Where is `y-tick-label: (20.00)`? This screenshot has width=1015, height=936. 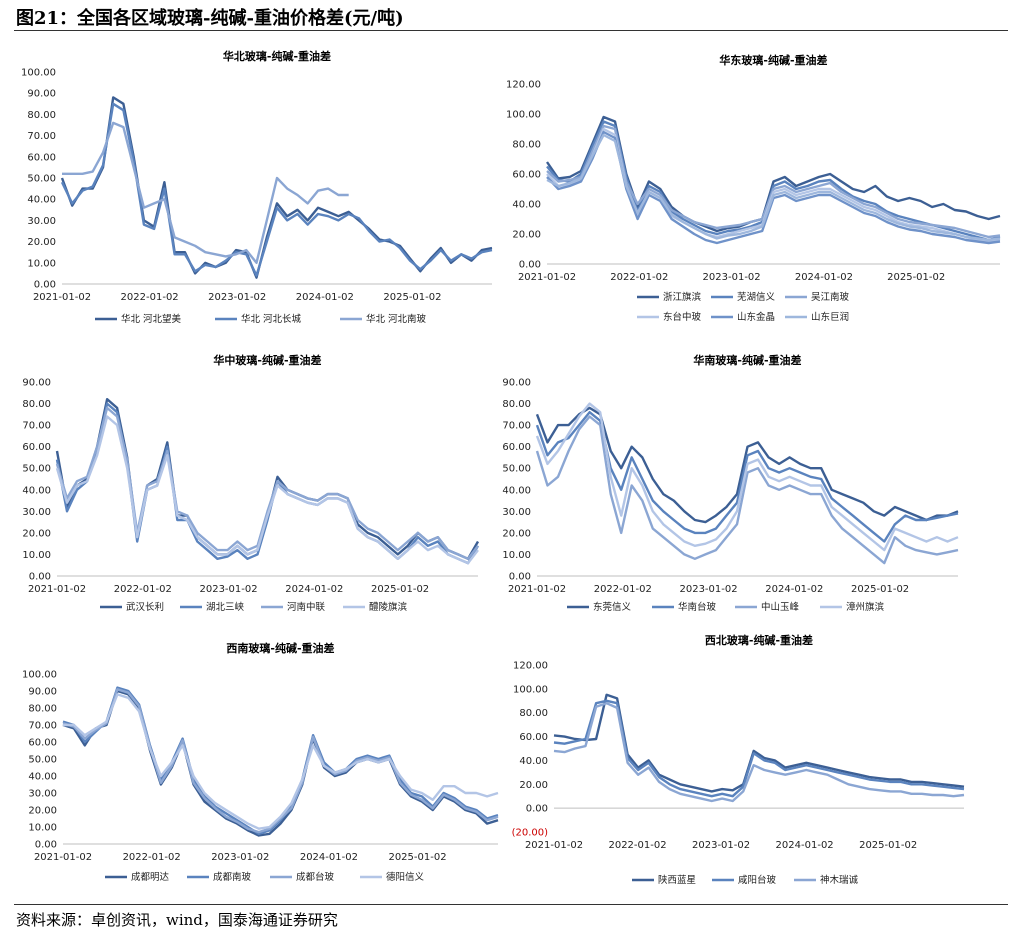
y-tick-label: (20.00) is located at coordinates (530, 833).